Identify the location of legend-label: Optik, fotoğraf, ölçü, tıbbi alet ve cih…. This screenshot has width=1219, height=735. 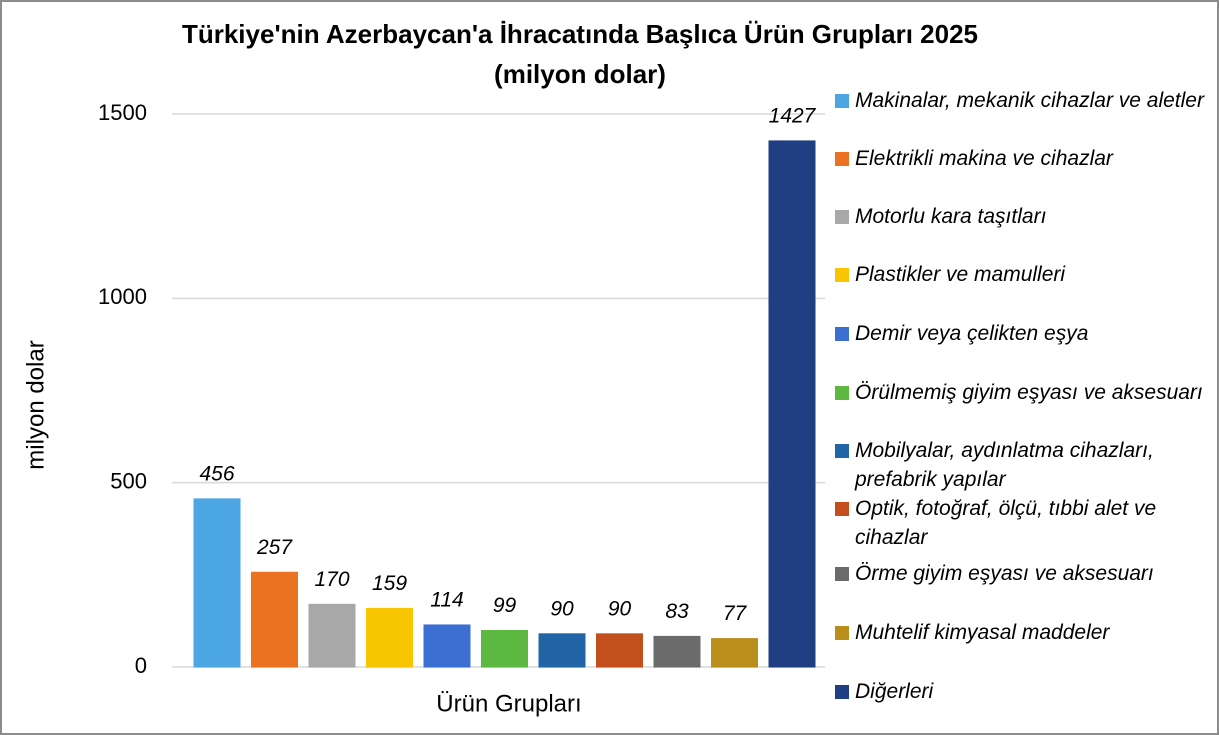
(1006, 523).